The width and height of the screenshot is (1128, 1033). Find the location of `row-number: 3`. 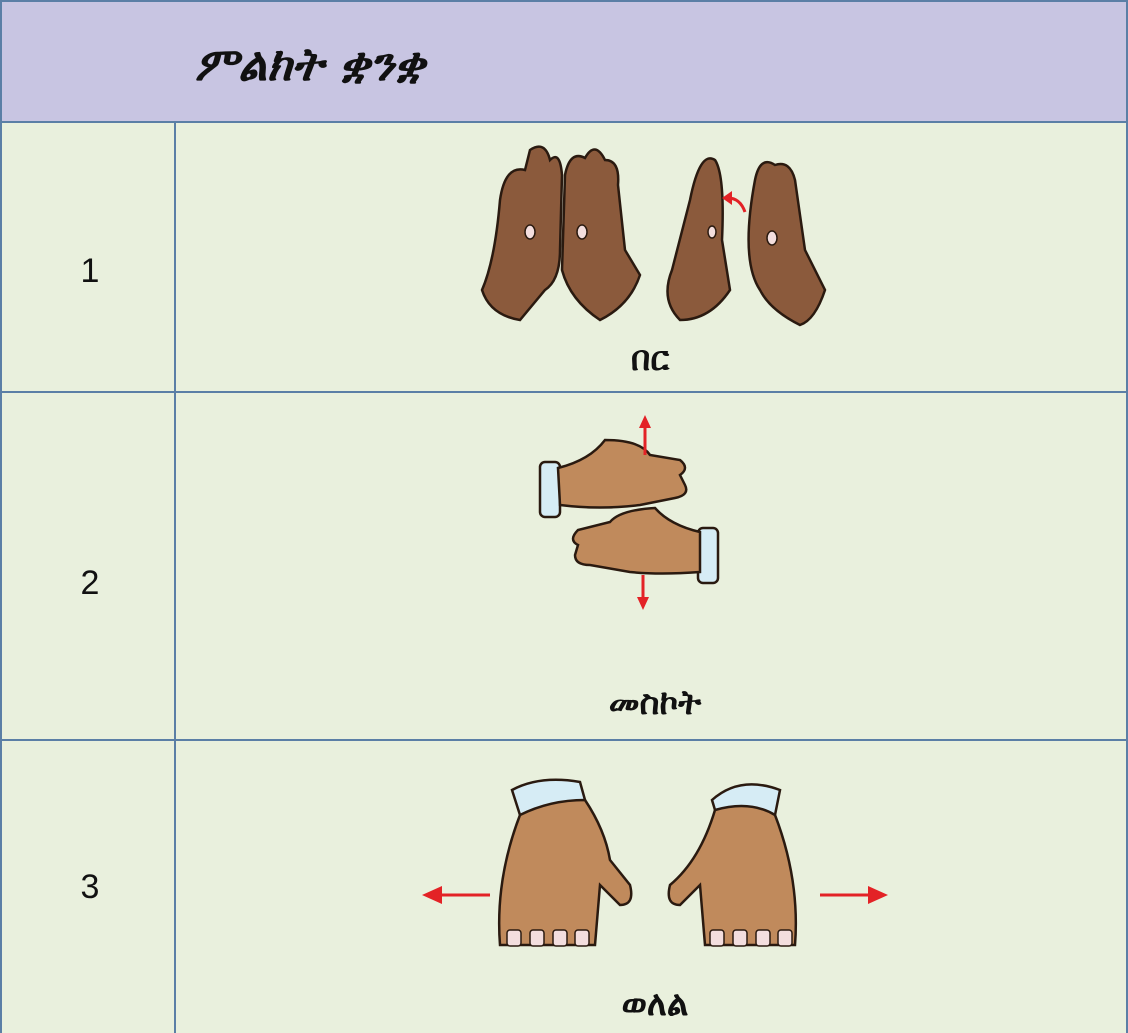

row-number: 3 is located at coordinates (90, 887).